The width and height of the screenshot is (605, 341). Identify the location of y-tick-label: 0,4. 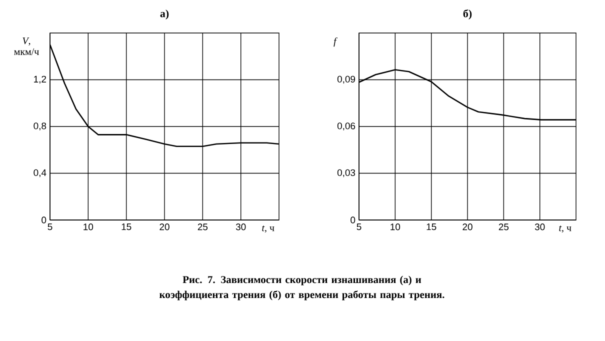
(40, 173).